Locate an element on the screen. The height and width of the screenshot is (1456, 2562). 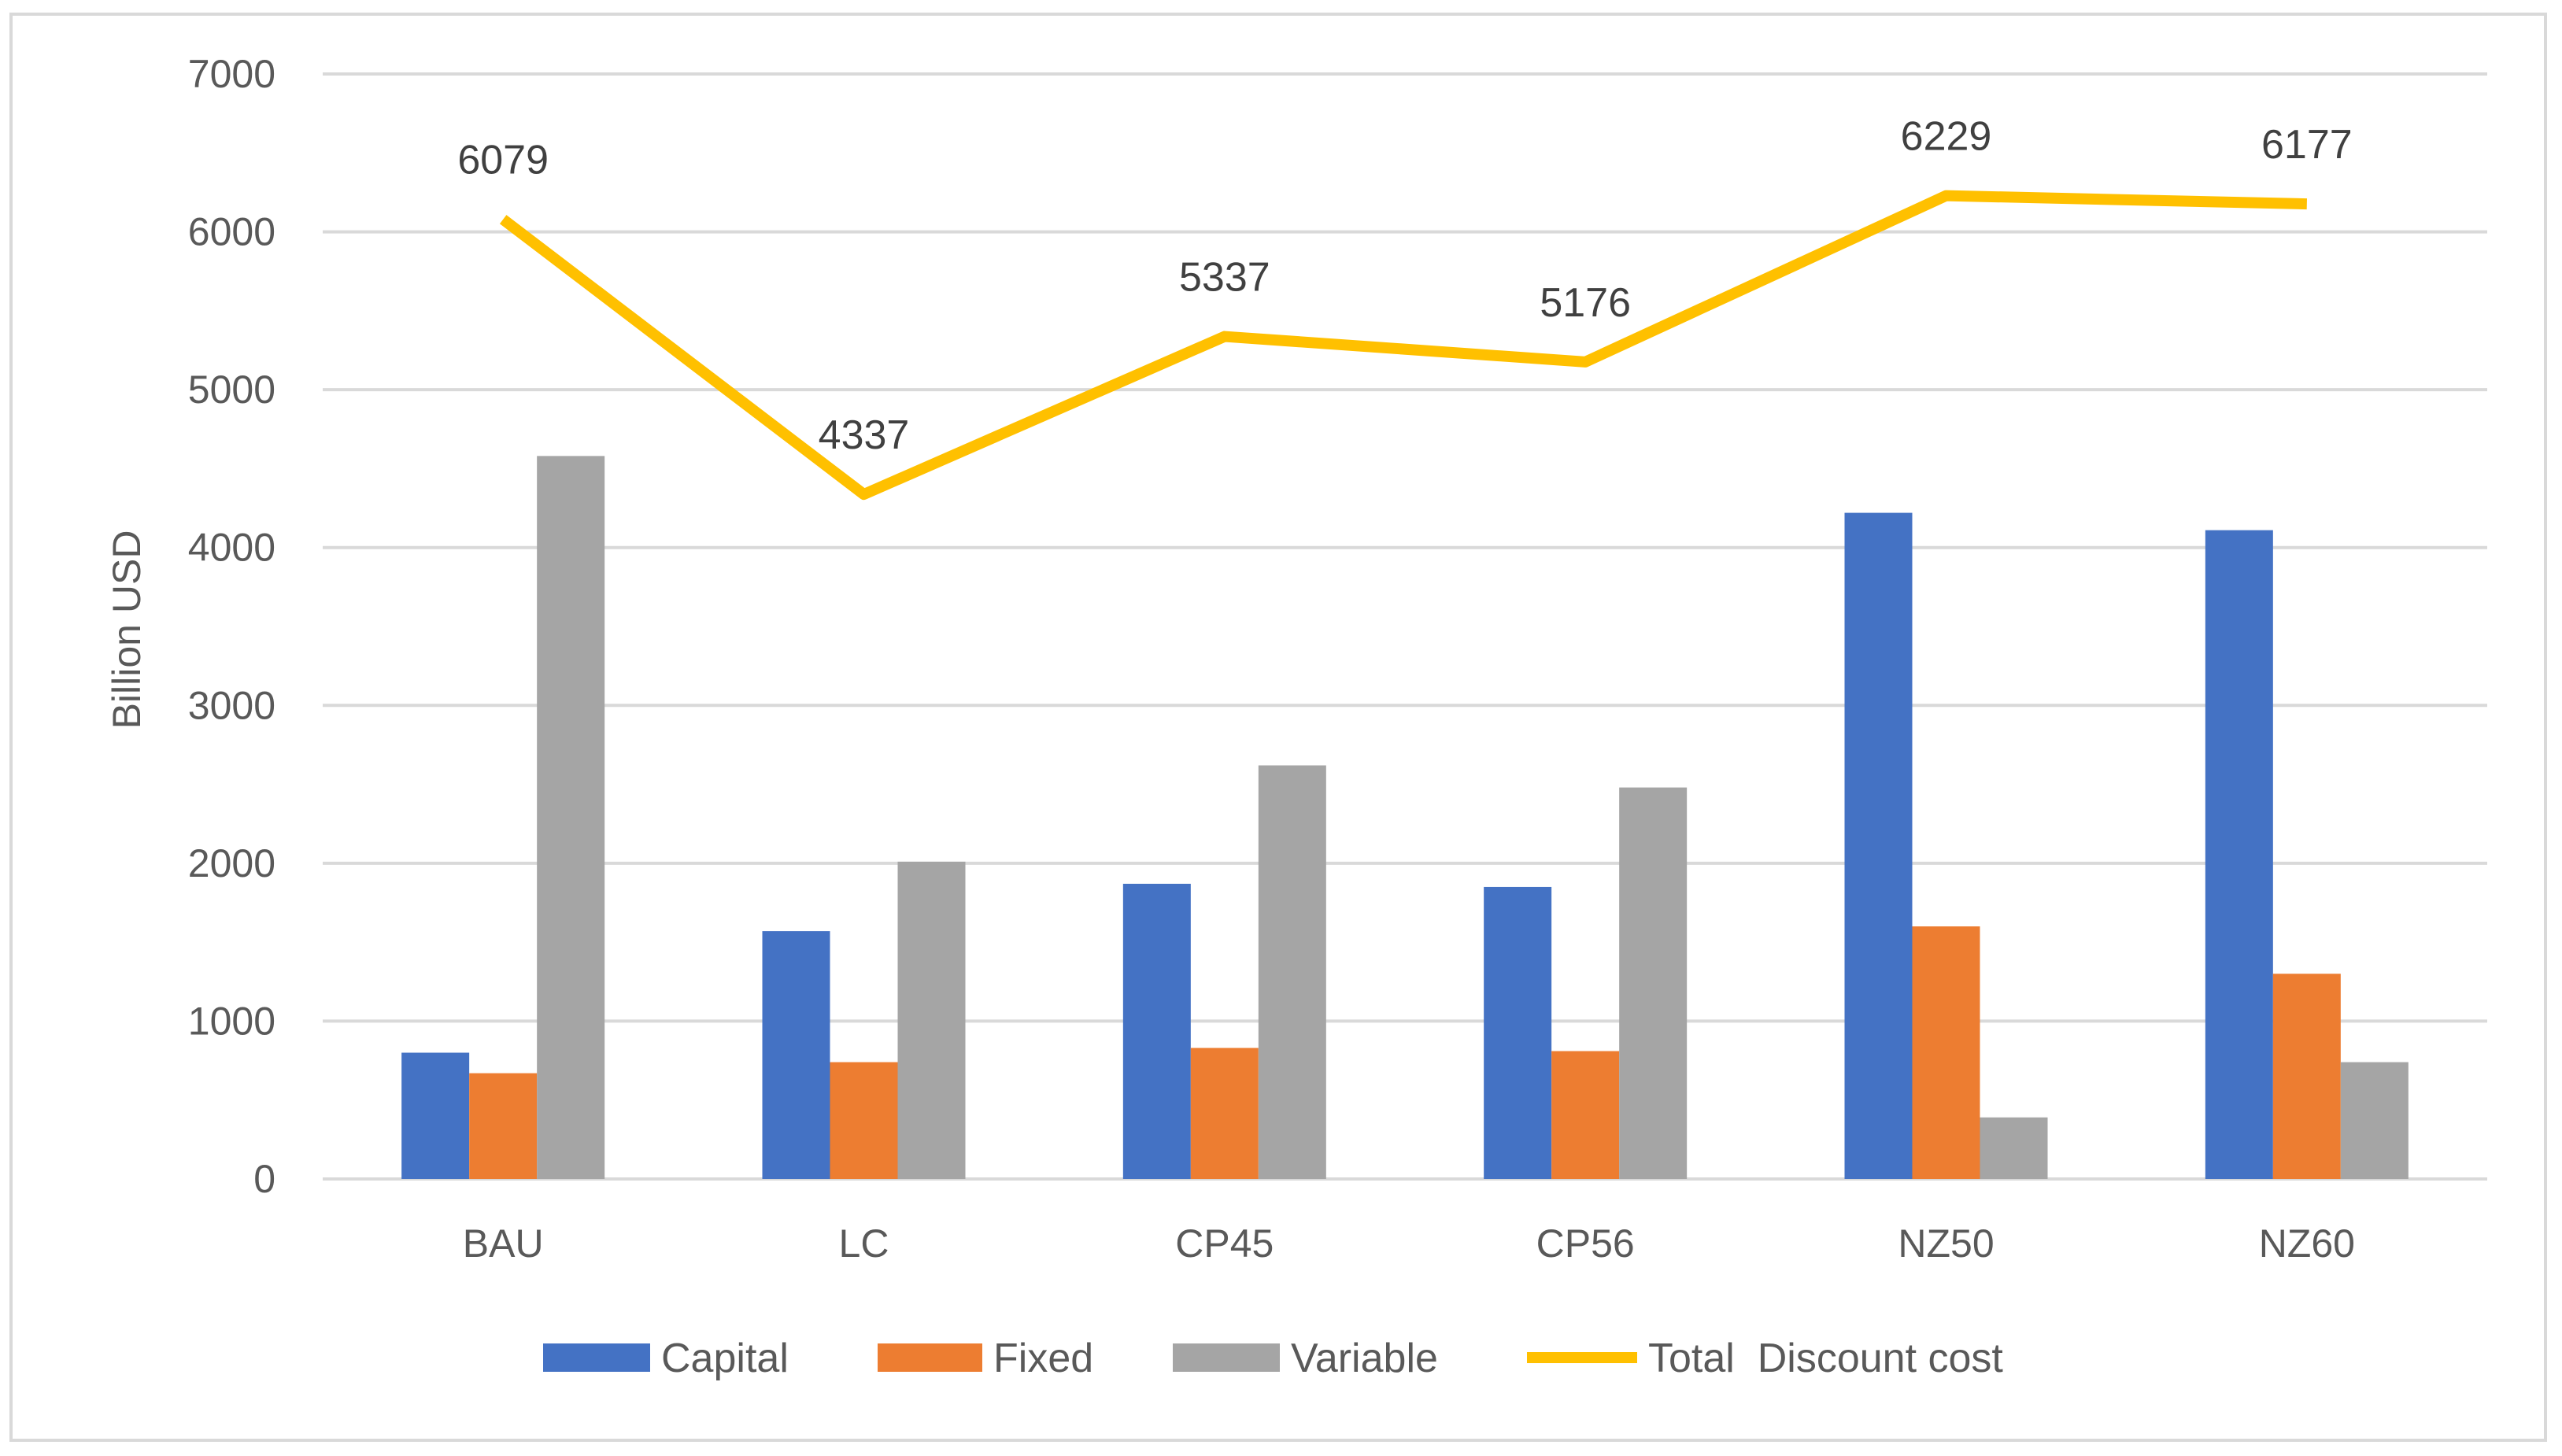
y-tick-label: 3000 is located at coordinates (232, 705).